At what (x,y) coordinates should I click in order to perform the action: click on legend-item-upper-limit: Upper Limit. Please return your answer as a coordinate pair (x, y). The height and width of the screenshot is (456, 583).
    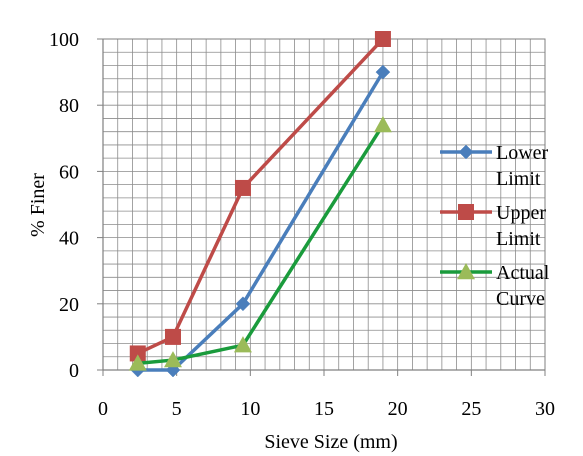
    Looking at the image, I should click on (493, 226).